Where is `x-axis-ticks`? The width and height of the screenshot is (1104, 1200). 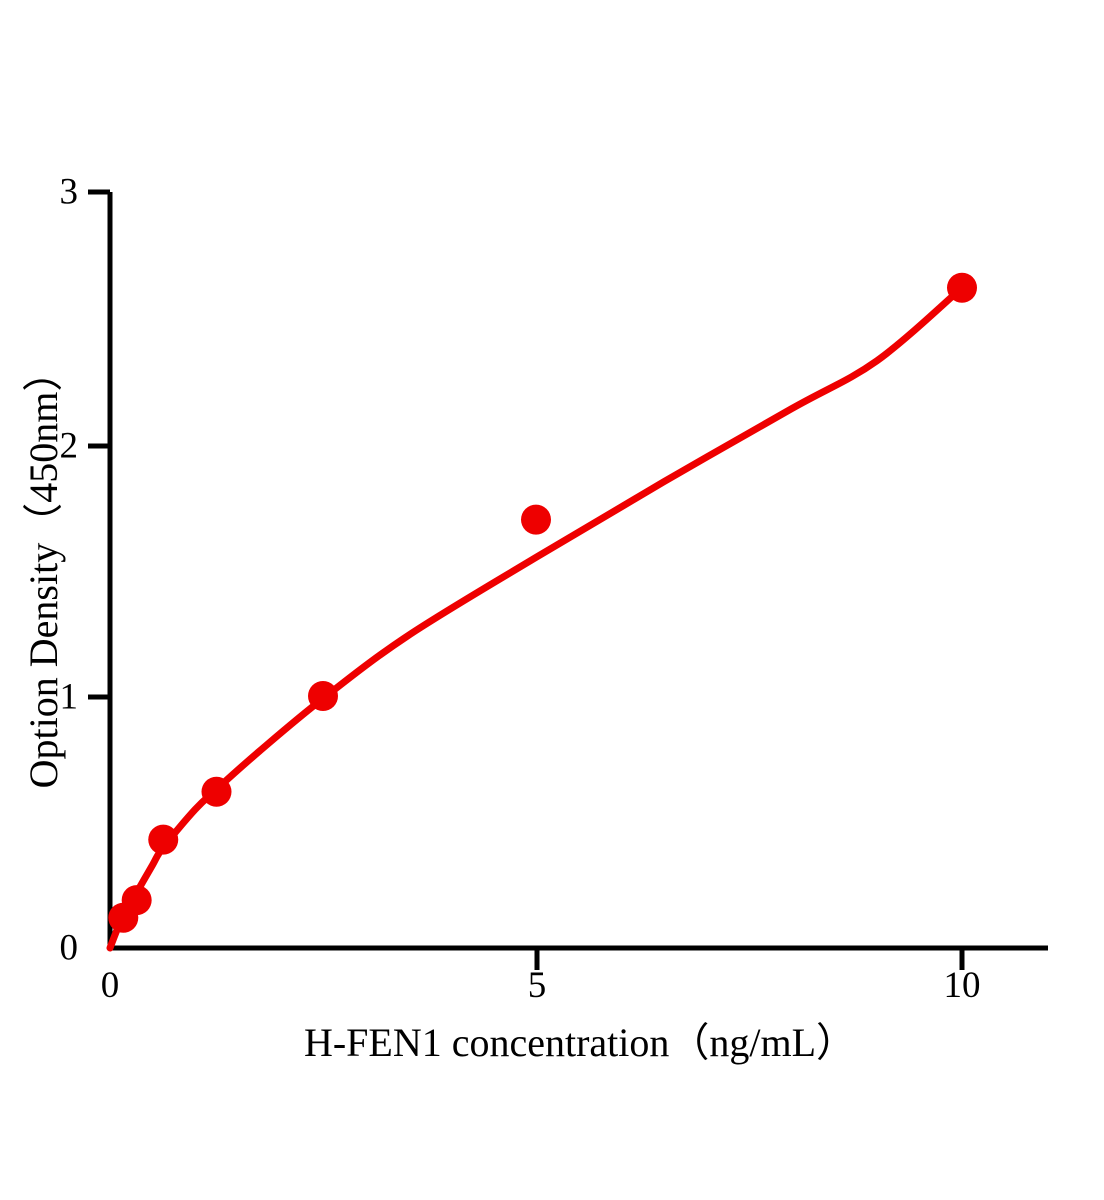 x-axis-ticks is located at coordinates (749, 959).